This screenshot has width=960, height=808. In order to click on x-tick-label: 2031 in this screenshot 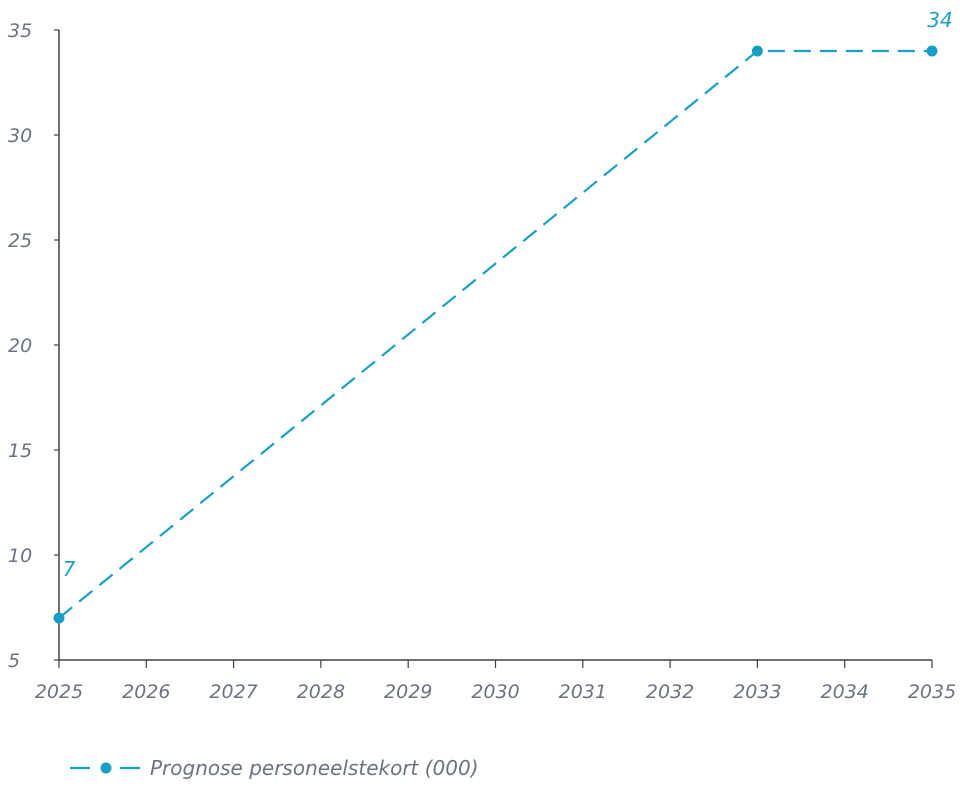, I will do `click(583, 692)`.